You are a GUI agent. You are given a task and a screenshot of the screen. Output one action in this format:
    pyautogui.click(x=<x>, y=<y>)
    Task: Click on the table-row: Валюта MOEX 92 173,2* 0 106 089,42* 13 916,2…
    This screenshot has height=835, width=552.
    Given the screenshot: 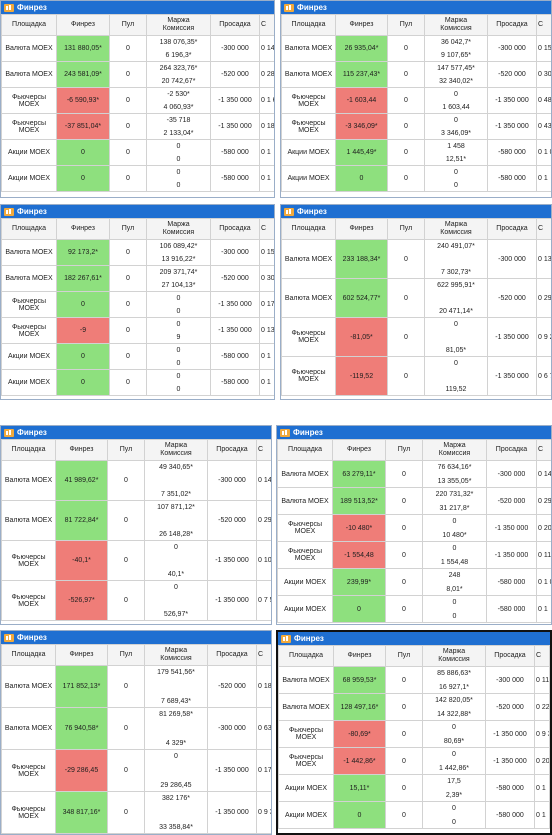 What is the action you would take?
    pyautogui.click(x=137, y=252)
    